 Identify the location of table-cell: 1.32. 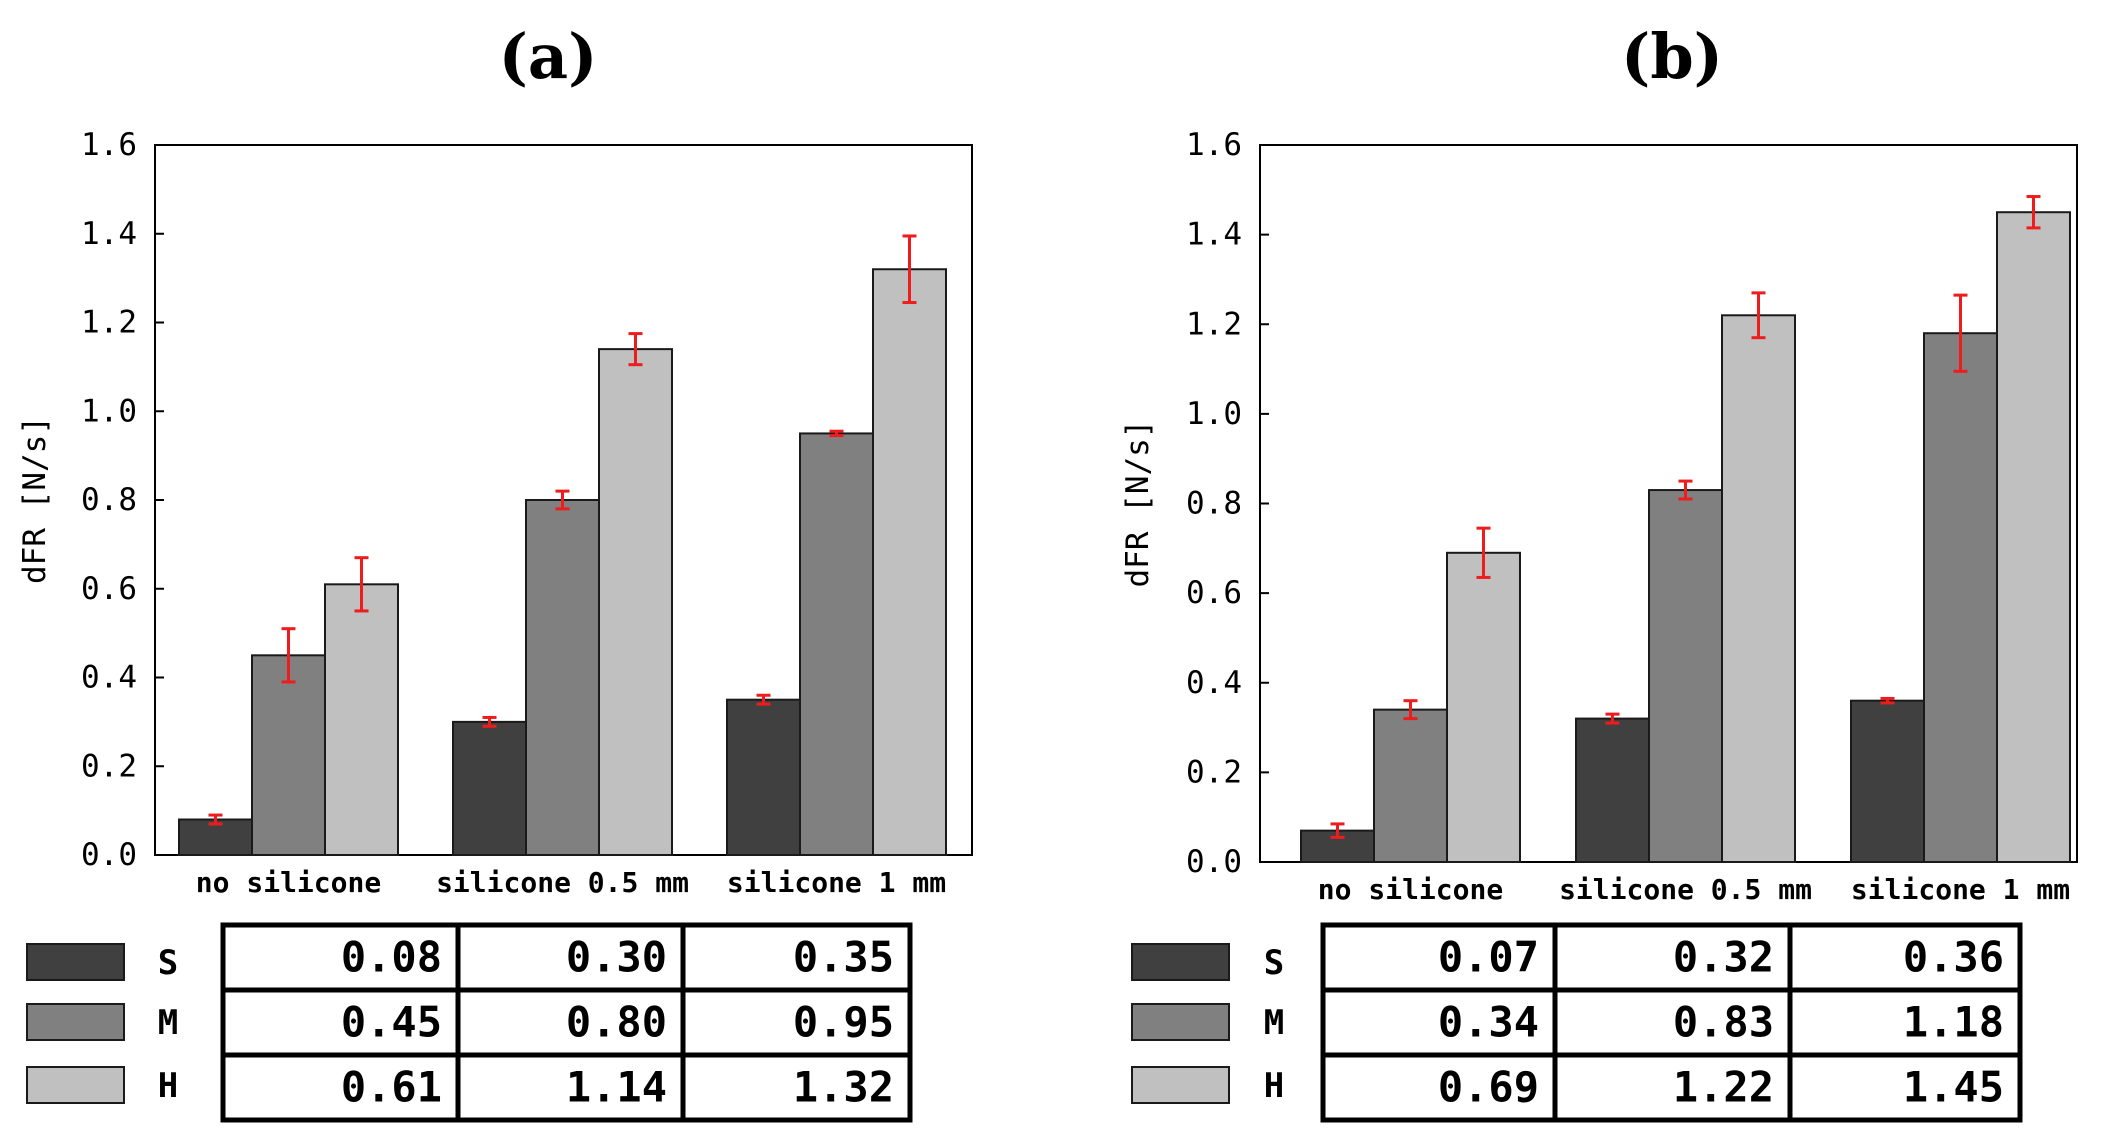
(843, 1087).